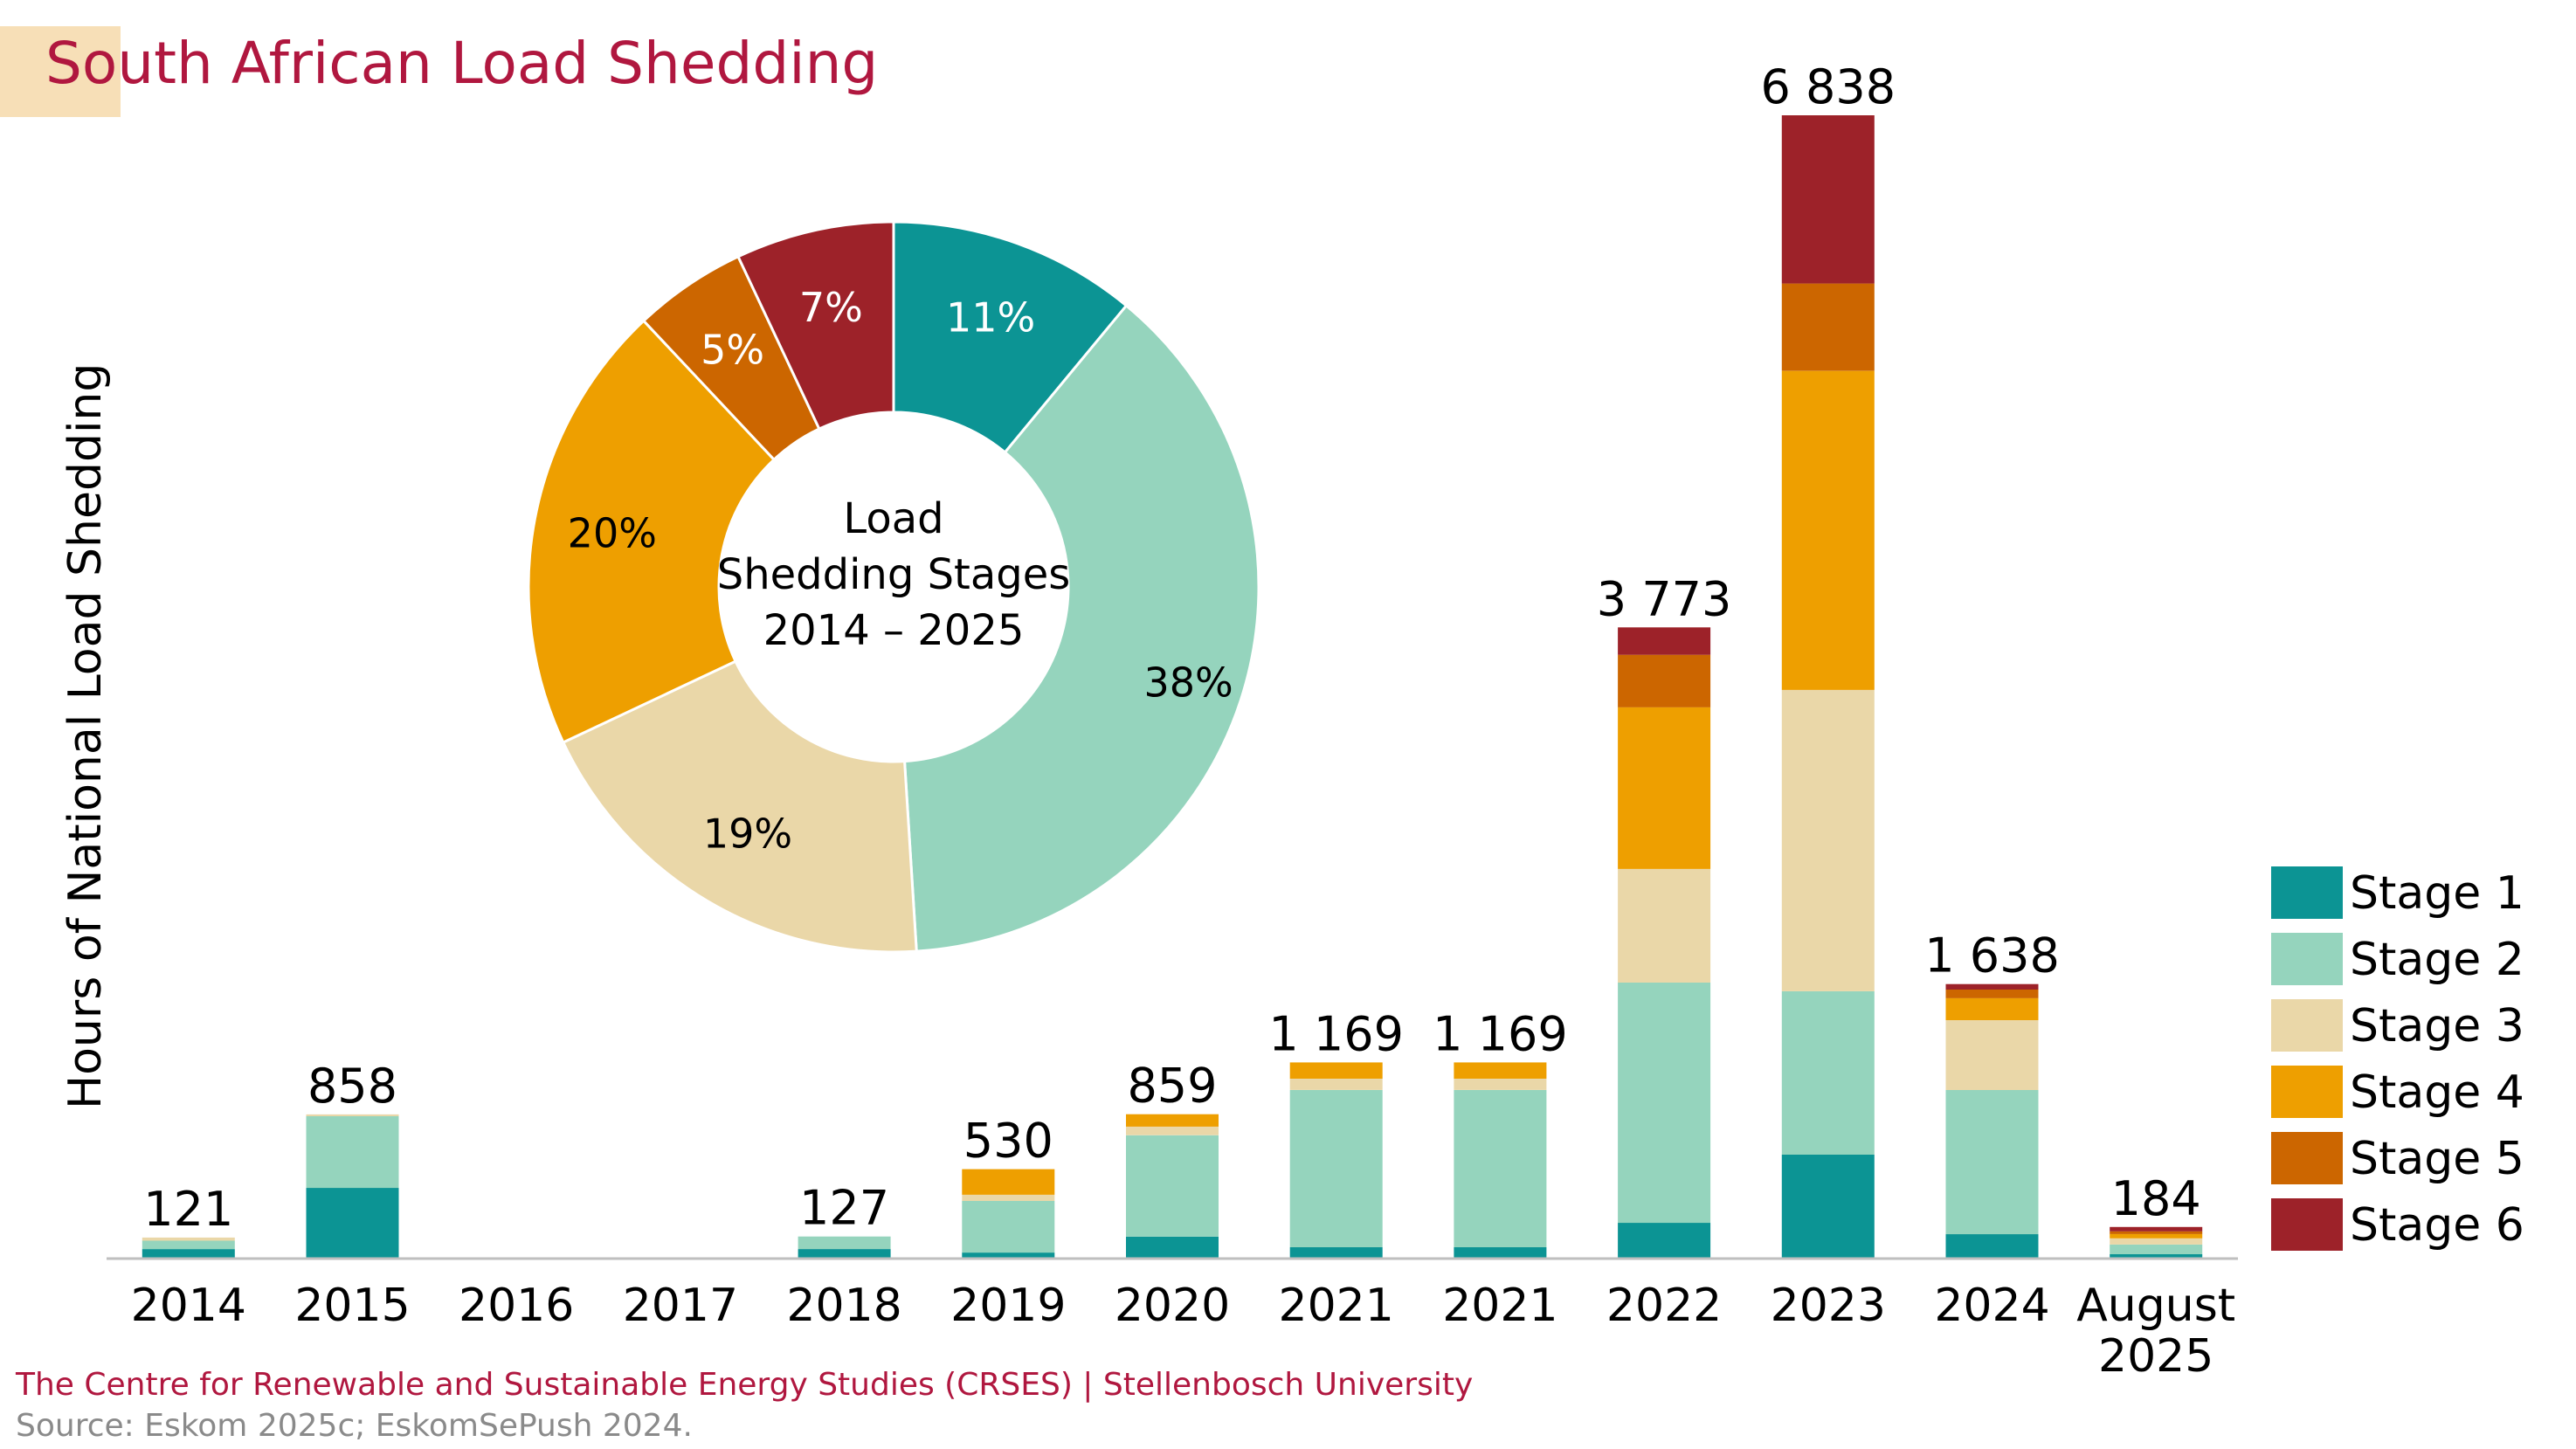 The width and height of the screenshot is (2576, 1449). What do you see at coordinates (2437, 1159) in the screenshot?
I see `legend-label: Stage 5` at bounding box center [2437, 1159].